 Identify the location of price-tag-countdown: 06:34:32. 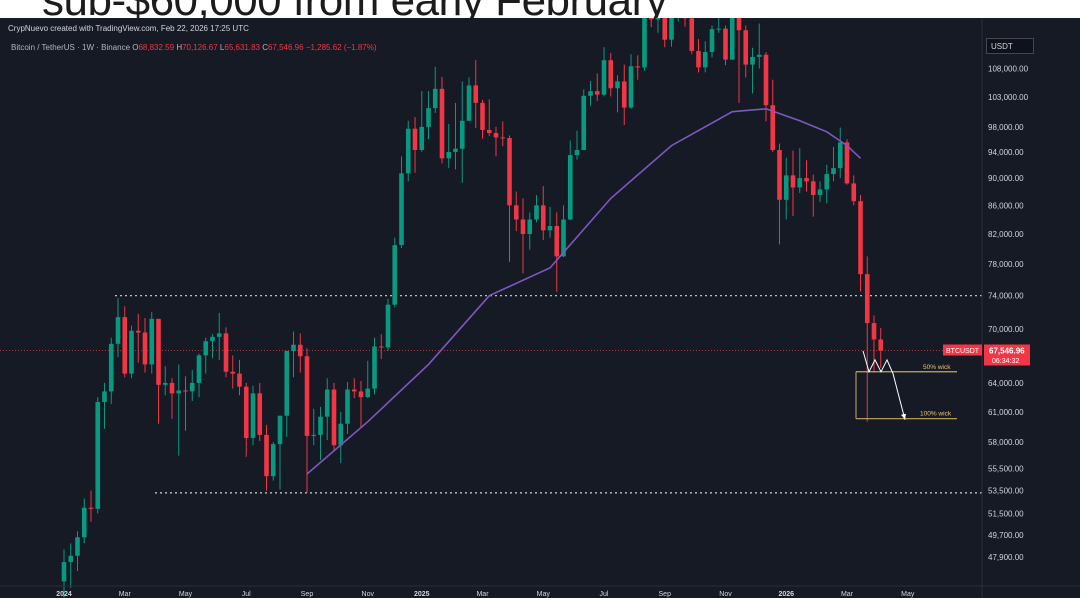
(1005, 361).